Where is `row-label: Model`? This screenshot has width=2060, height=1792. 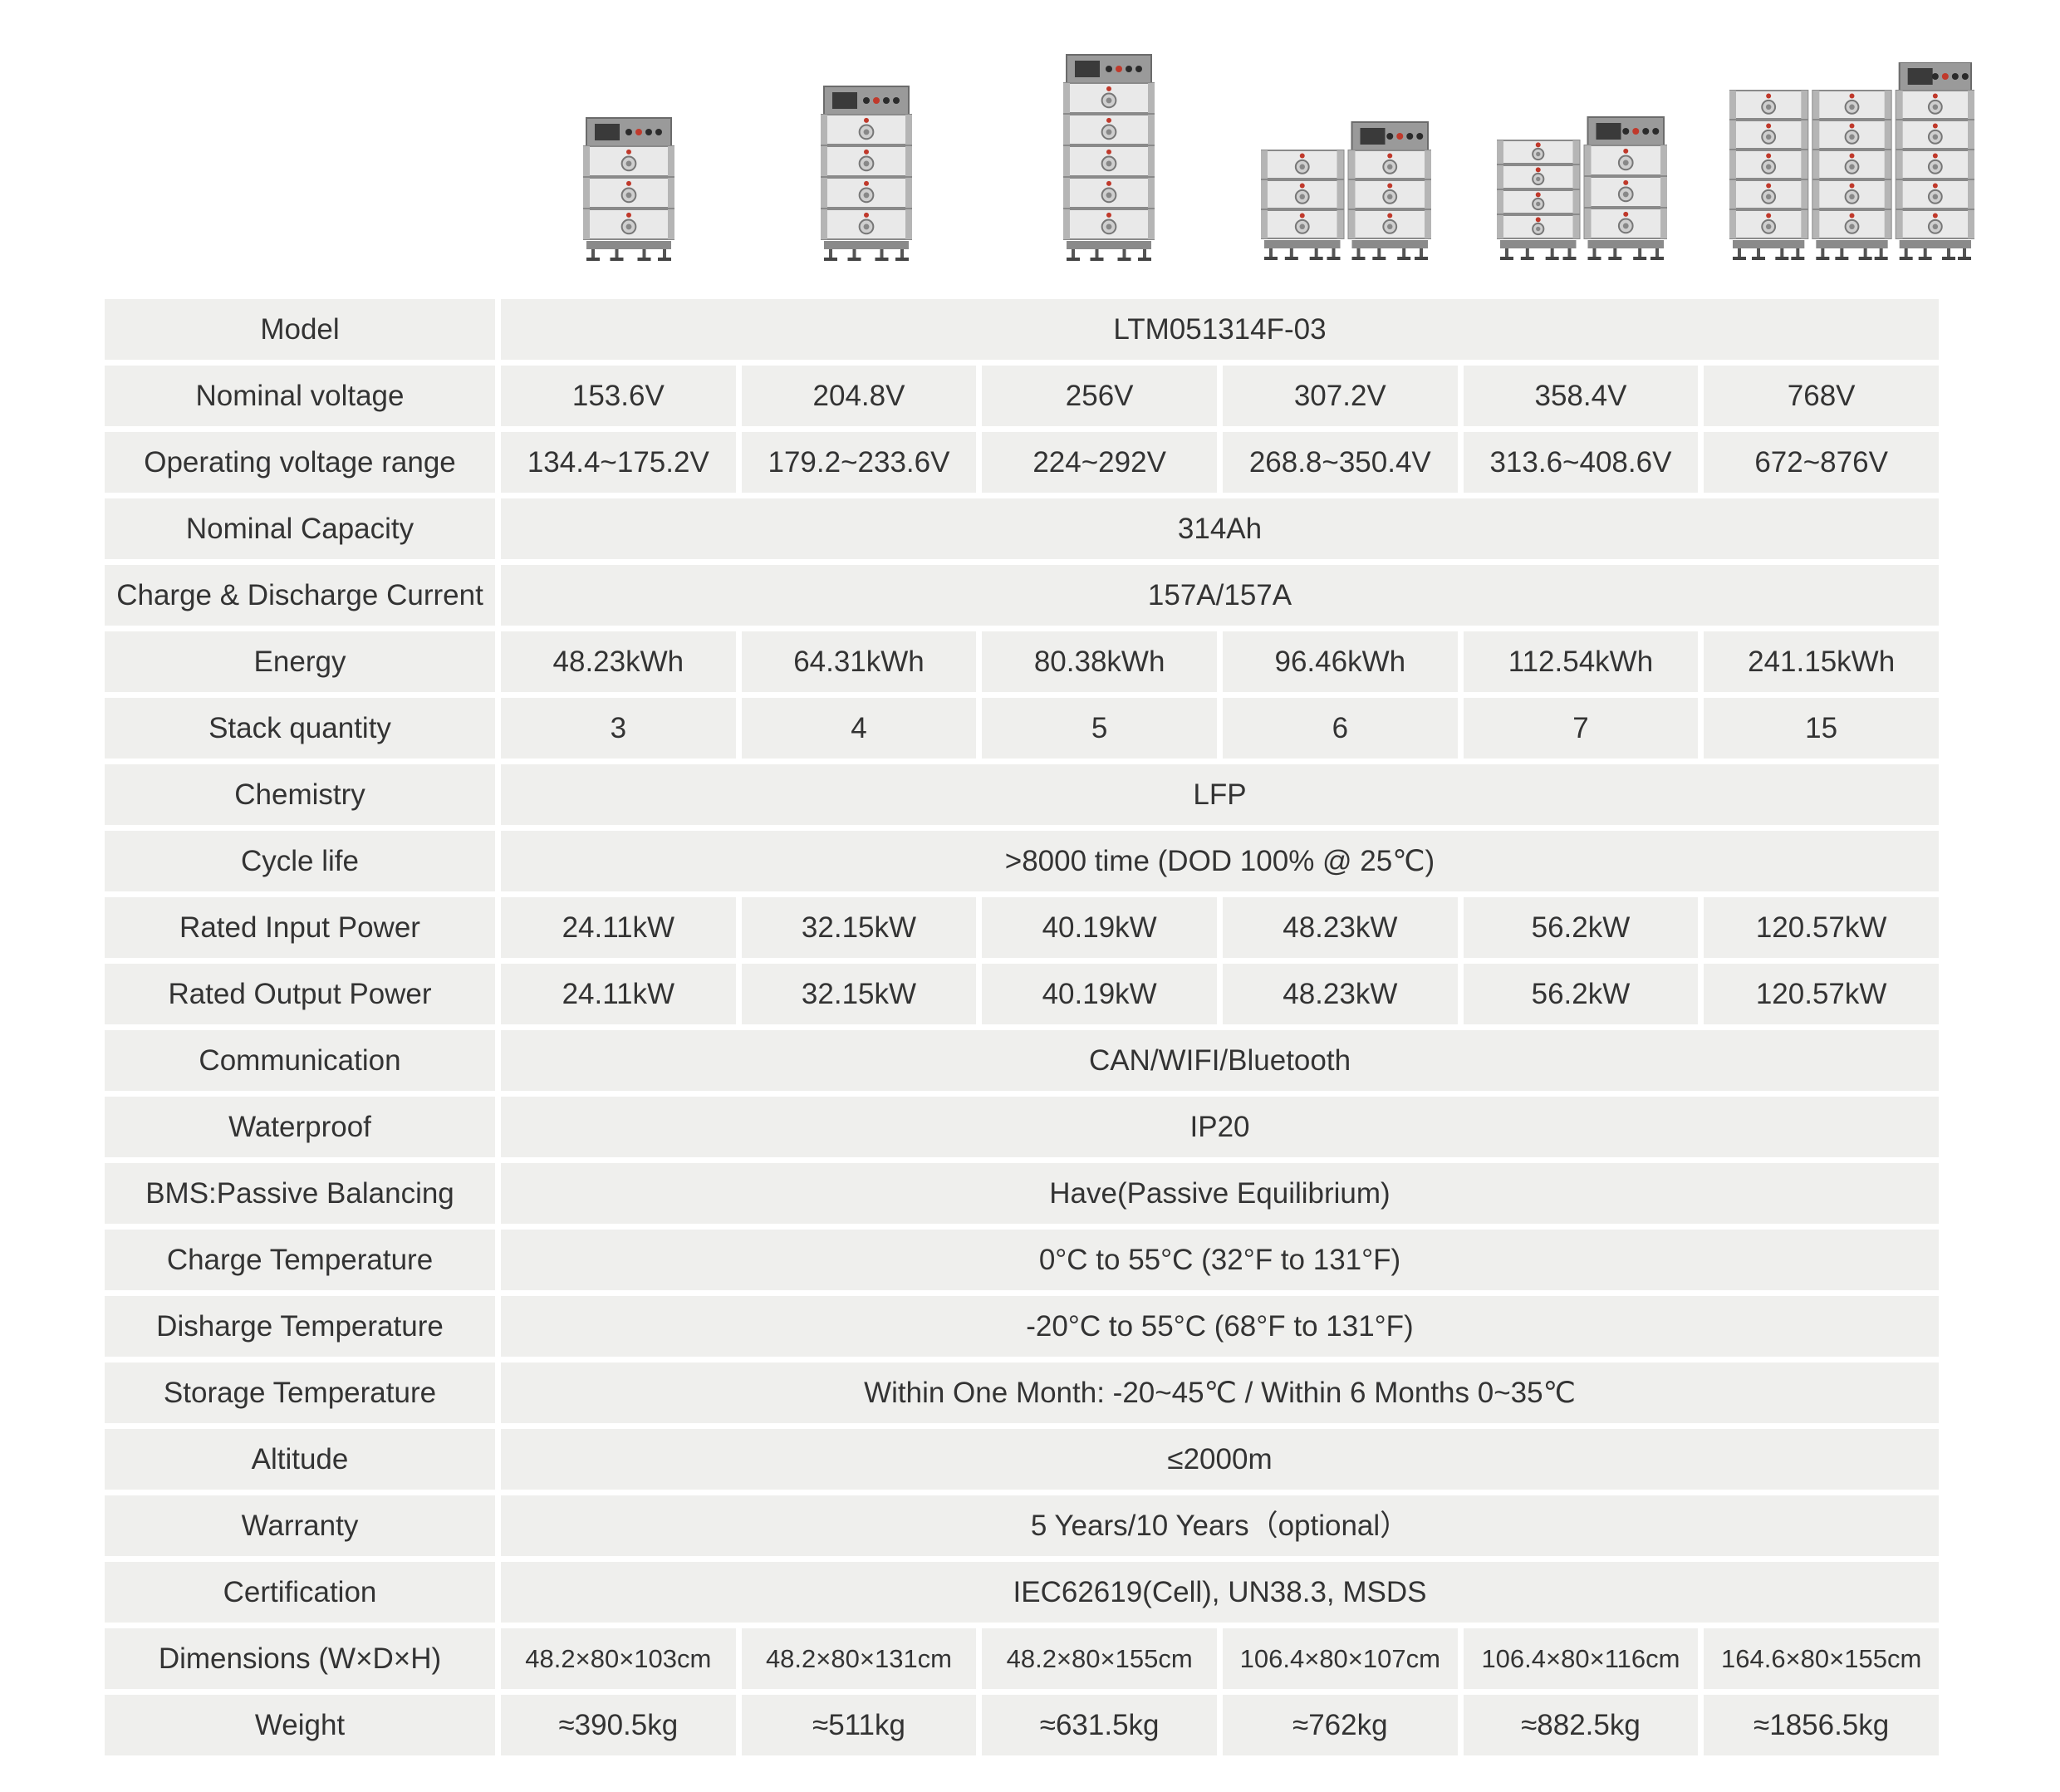
row-label: Model is located at coordinates (300, 329).